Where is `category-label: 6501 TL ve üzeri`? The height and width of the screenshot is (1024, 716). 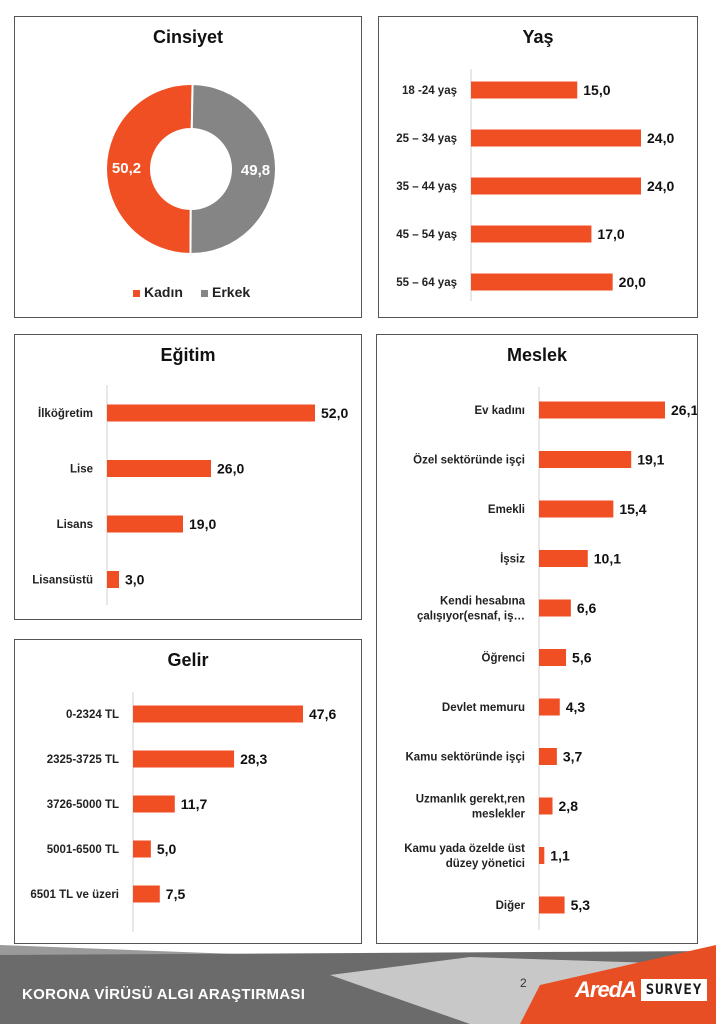 category-label: 6501 TL ve üzeri is located at coordinates (74, 895).